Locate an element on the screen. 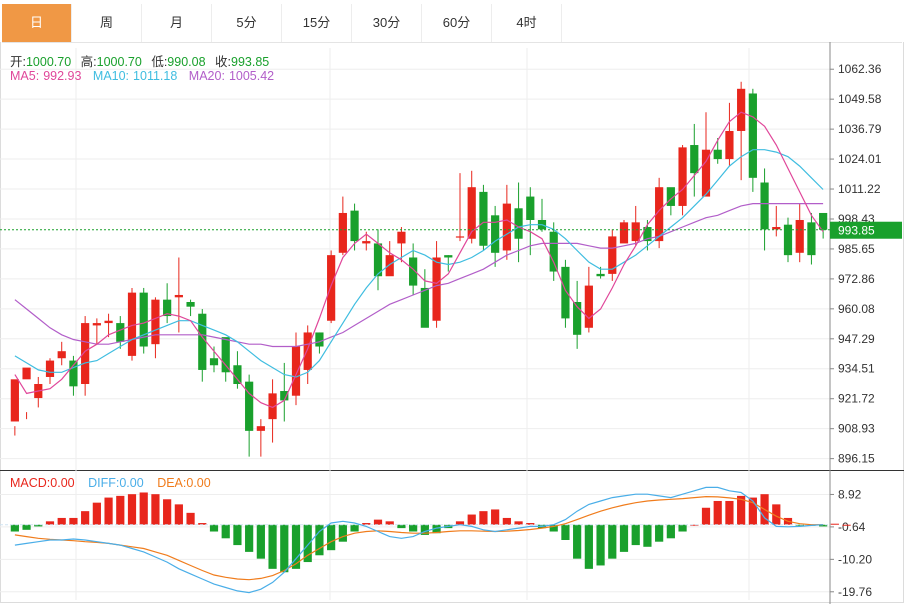 The image size is (906, 604). macd-tick-label: -0.64 is located at coordinates (852, 527).